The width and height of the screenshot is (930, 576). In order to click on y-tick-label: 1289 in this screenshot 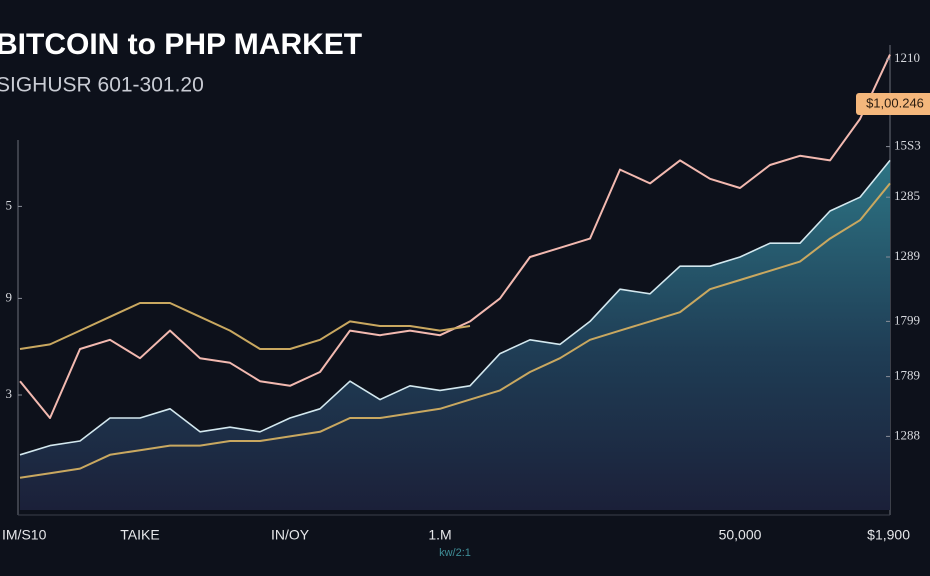, I will do `click(907, 255)`.